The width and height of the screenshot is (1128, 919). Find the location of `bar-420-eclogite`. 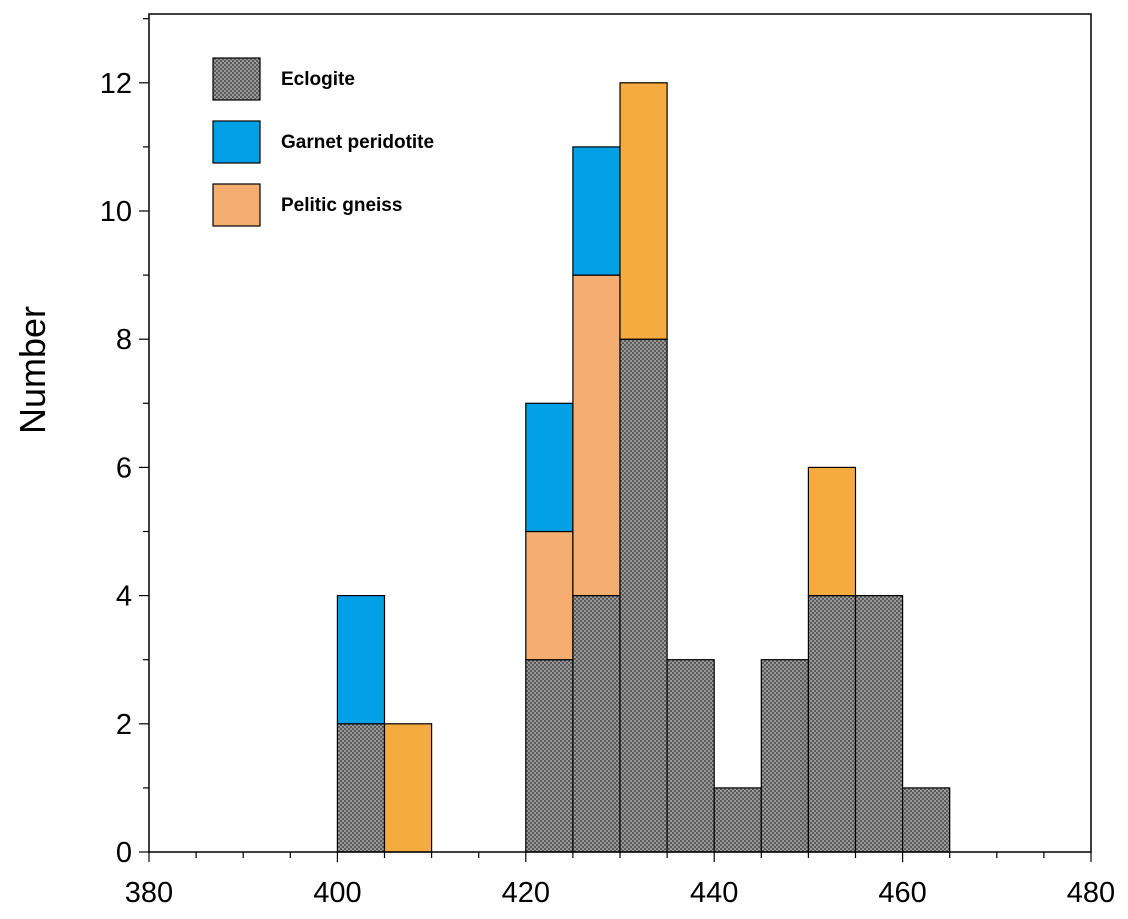

bar-420-eclogite is located at coordinates (549, 756).